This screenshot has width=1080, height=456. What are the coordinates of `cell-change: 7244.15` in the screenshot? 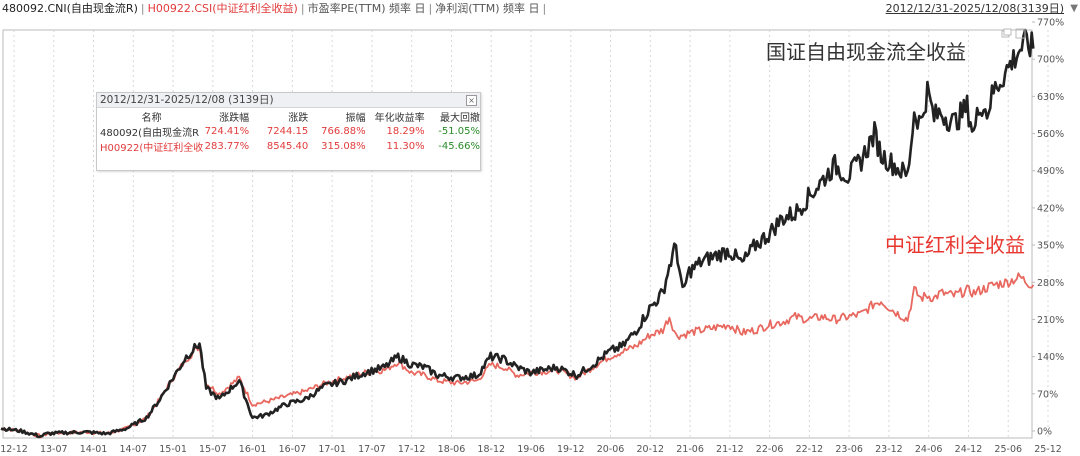 It's located at (287, 131).